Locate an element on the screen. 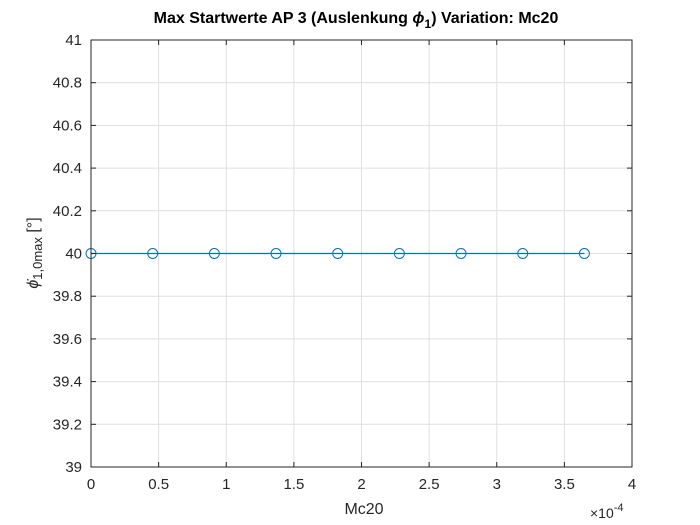 The height and width of the screenshot is (525, 700). x-axis-scale-base: ×10 is located at coordinates (602, 513).